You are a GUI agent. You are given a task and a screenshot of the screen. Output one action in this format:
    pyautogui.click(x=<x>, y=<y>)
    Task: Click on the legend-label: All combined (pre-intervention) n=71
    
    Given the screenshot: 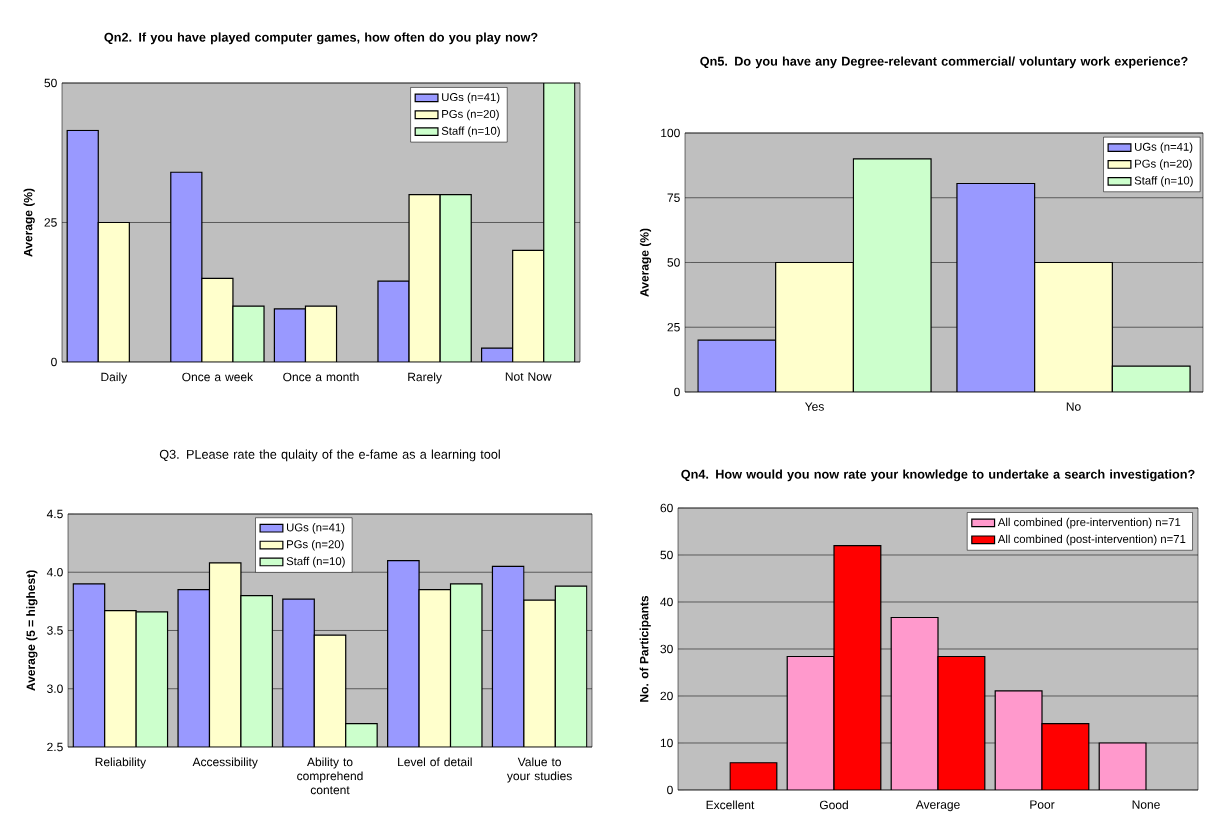 What is the action you would take?
    pyautogui.click(x=1089, y=523)
    